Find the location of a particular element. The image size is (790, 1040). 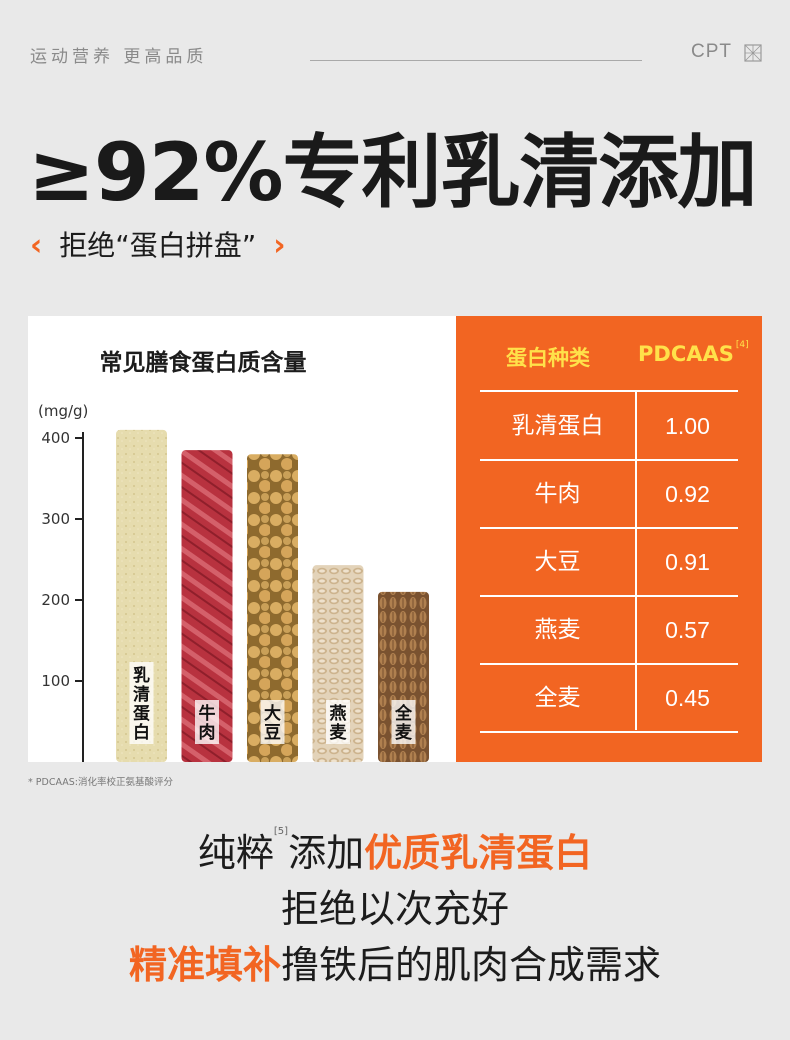

bar-label: 牛肉 is located at coordinates (207, 723).